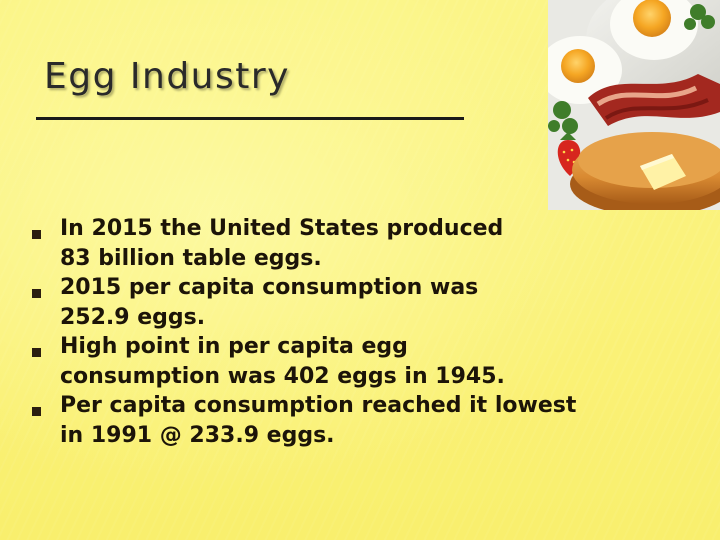 This screenshot has height=540, width=720. Describe the element at coordinates (634, 105) in the screenshot. I see `breakfast-photo-icon` at that location.